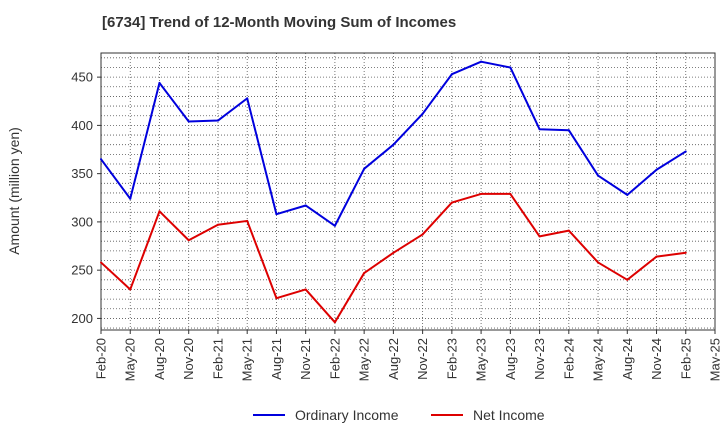 This screenshot has width=720, height=440. I want to click on legend-label: Net Income, so click(509, 415).